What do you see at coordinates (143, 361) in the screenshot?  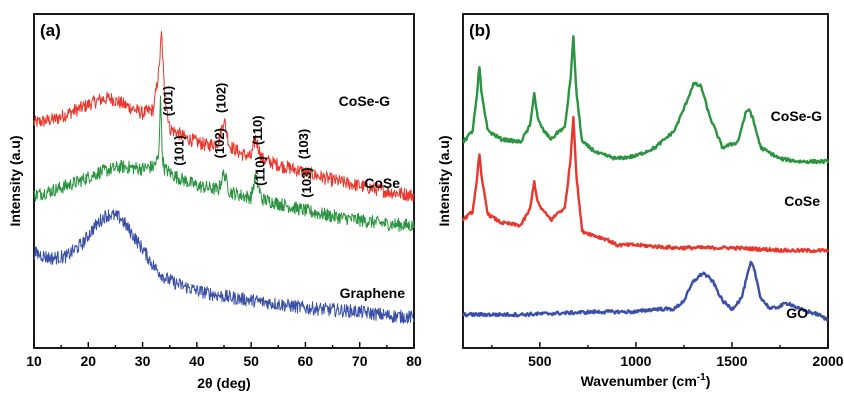 I see `x-tick-label: 30` at bounding box center [143, 361].